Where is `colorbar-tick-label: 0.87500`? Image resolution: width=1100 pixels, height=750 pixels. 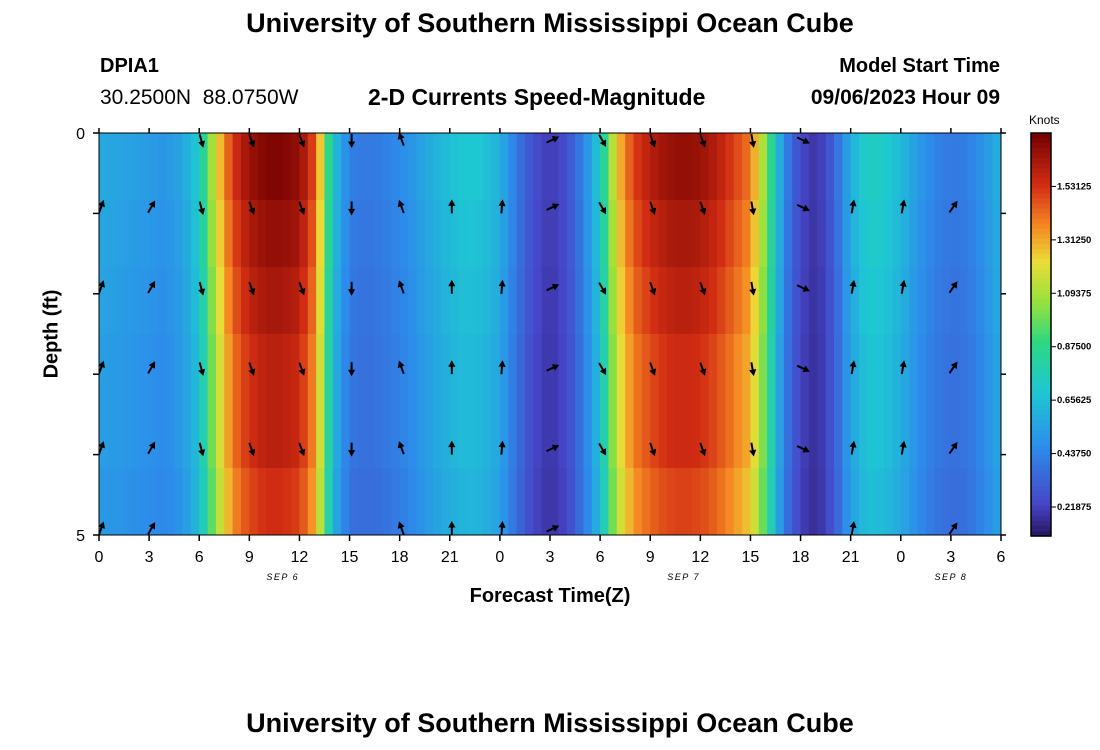 colorbar-tick-label: 0.87500 is located at coordinates (1074, 347).